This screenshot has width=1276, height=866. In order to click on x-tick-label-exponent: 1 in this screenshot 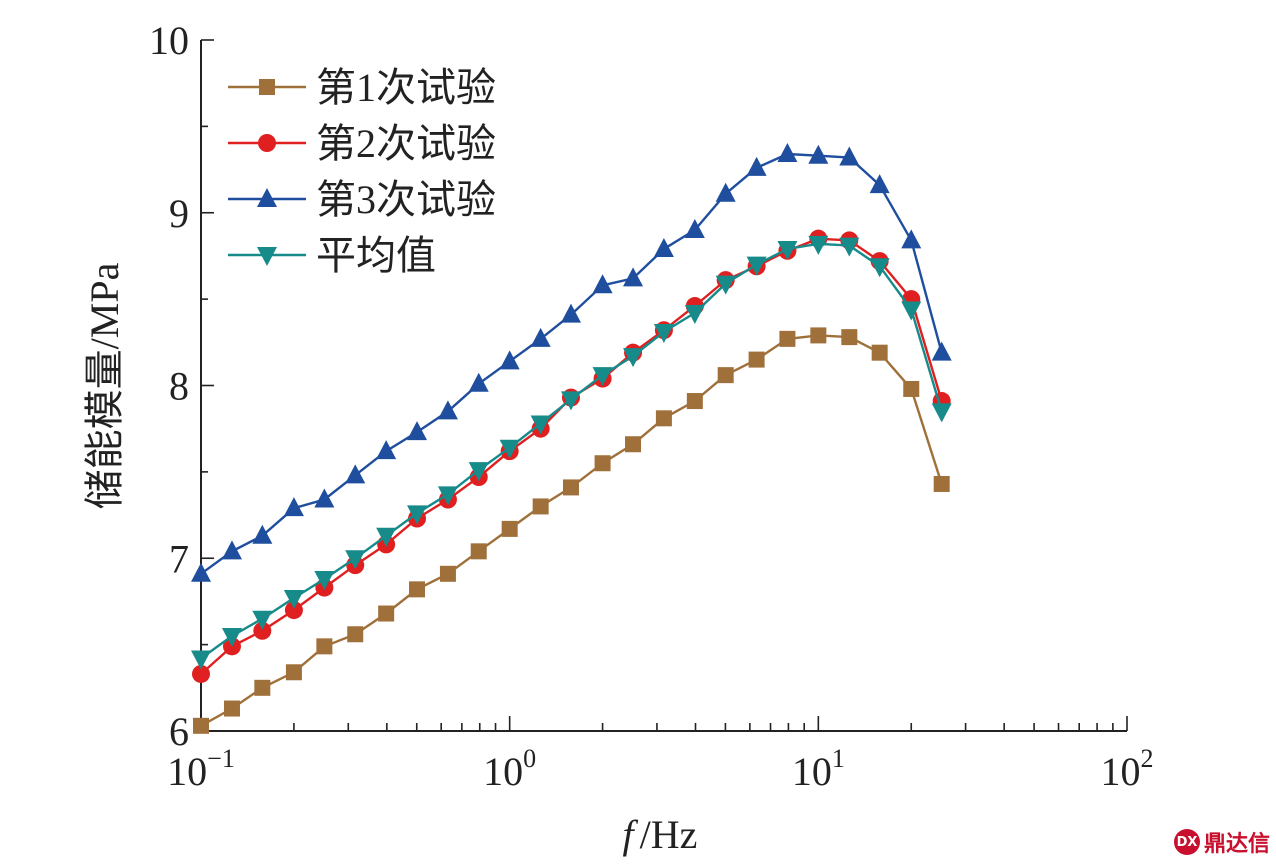, I will do `click(838, 758)`.